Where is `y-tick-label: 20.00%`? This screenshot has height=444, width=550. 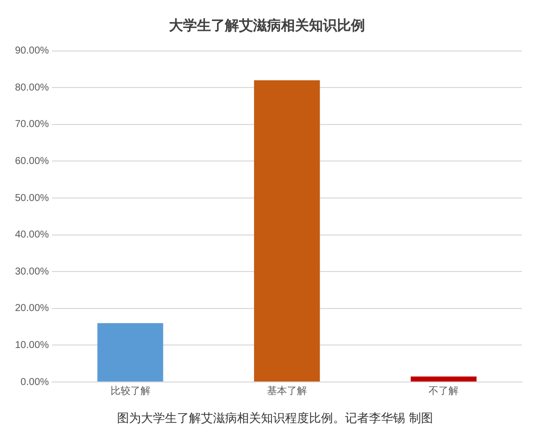 y-tick-label: 20.00% is located at coordinates (32, 308).